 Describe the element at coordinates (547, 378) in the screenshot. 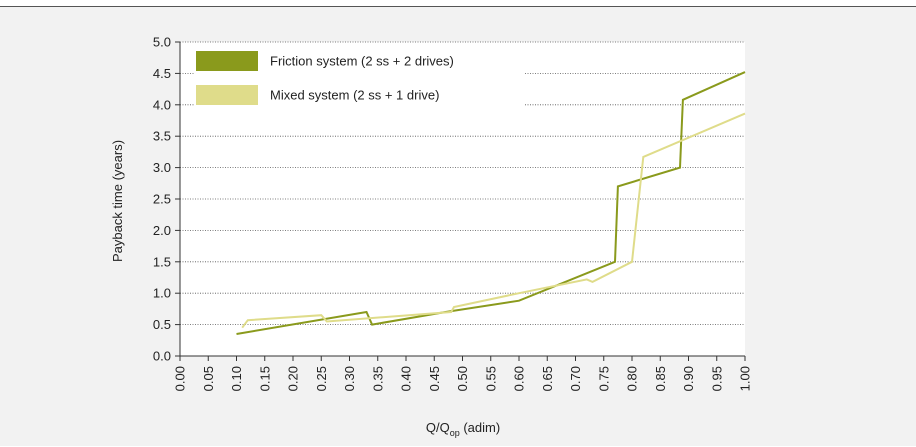

I see `x-tick-label: 0.65` at that location.